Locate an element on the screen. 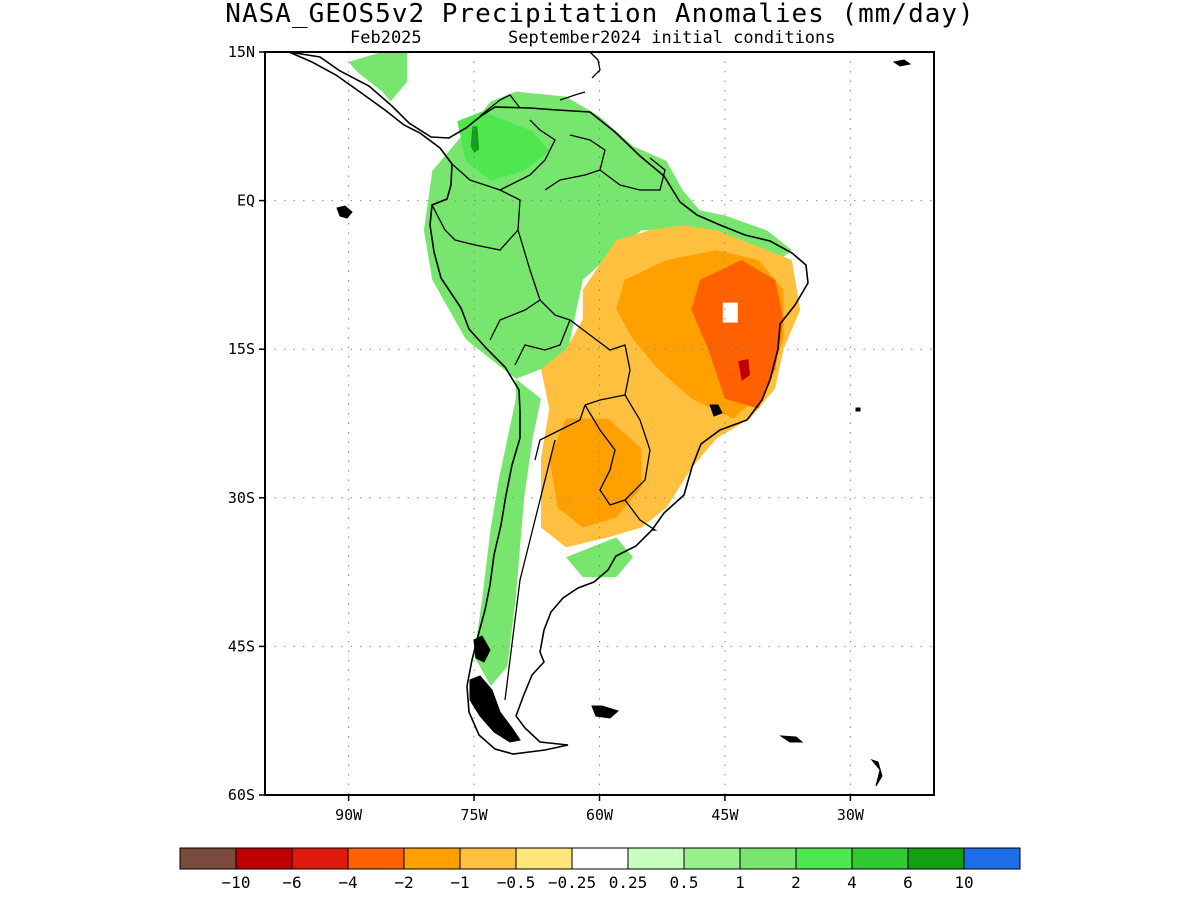  lon-tick-label: 30W is located at coordinates (851, 815).